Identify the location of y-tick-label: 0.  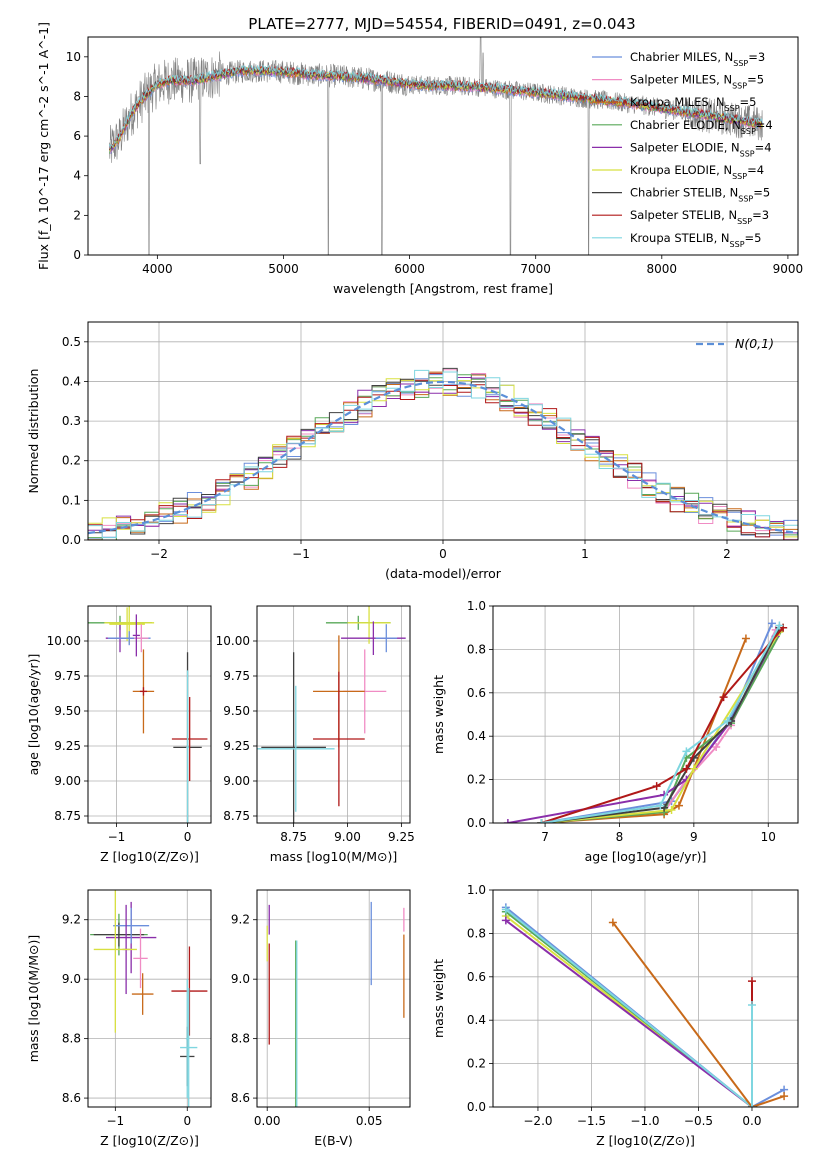
(77, 255).